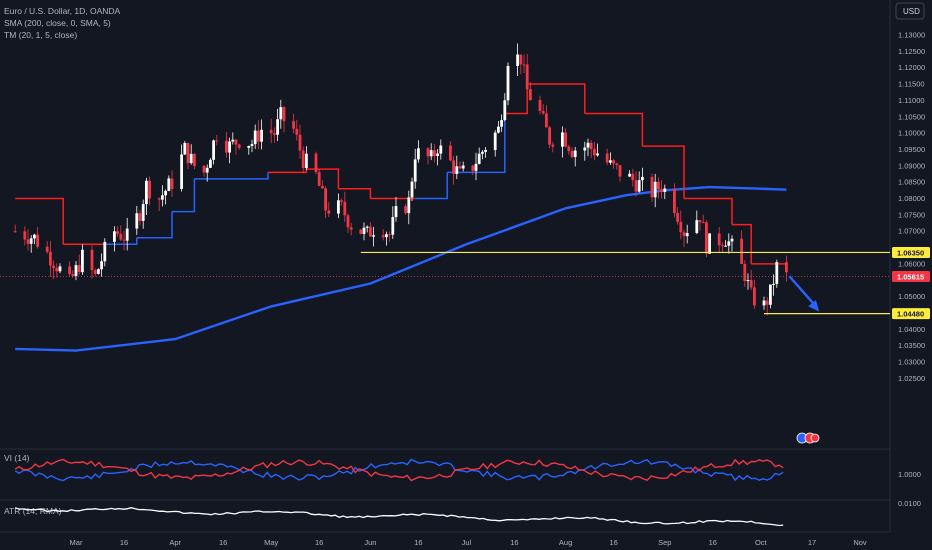 The width and height of the screenshot is (932, 550). What do you see at coordinates (911, 149) in the screenshot?
I see `price-tick-label: 1.09500` at bounding box center [911, 149].